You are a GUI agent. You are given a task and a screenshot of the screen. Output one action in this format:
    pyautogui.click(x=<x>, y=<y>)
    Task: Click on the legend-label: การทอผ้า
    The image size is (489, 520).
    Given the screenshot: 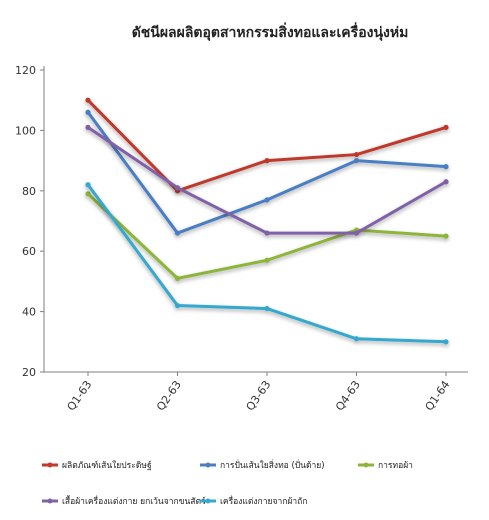 What is the action you would take?
    pyautogui.click(x=395, y=465)
    